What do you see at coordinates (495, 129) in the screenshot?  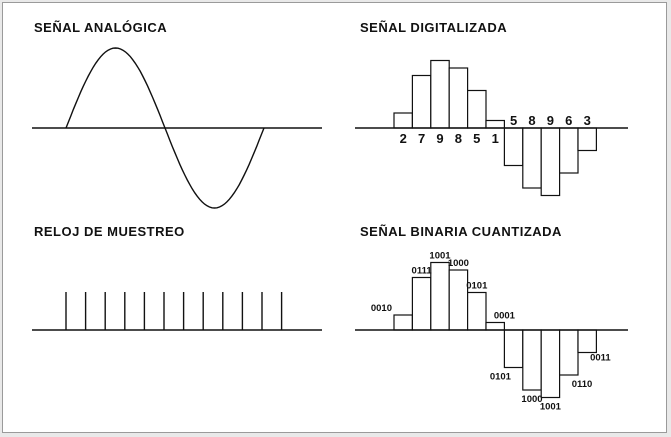 I see `digital-labels: 2 7 9 8 5 15 8 9 6 3` at bounding box center [495, 129].